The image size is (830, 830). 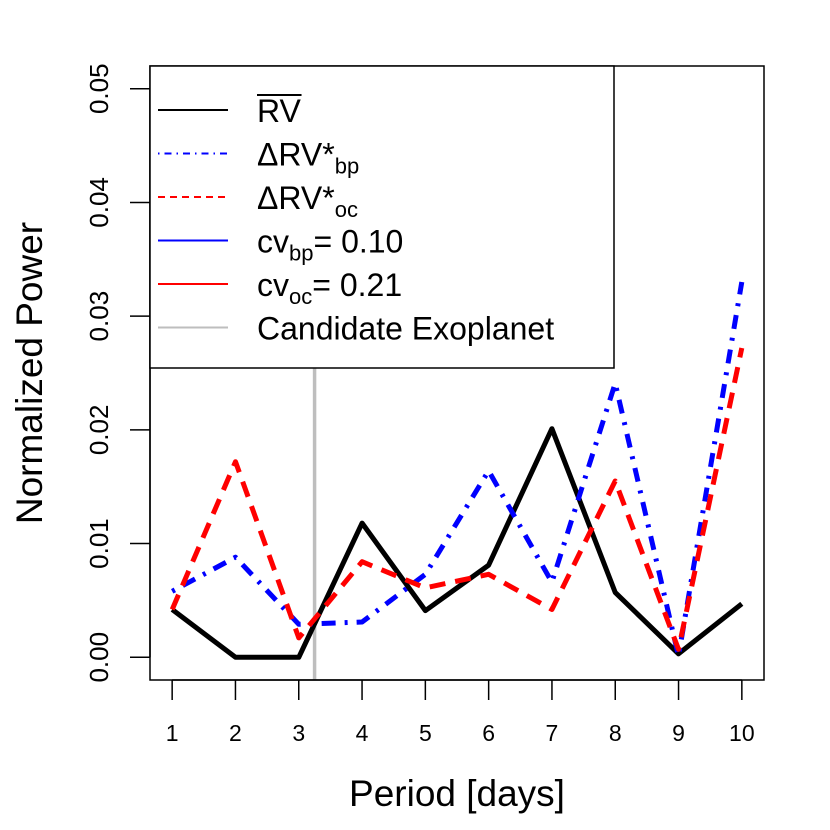 What do you see at coordinates (29, 373) in the screenshot?
I see `y-axis-title: Normalized Power` at bounding box center [29, 373].